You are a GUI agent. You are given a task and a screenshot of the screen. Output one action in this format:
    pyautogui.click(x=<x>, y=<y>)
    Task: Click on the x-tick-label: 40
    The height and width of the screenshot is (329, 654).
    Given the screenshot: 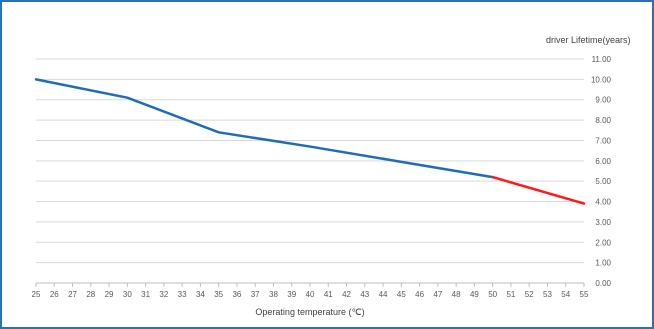 What is the action you would take?
    pyautogui.click(x=310, y=294)
    